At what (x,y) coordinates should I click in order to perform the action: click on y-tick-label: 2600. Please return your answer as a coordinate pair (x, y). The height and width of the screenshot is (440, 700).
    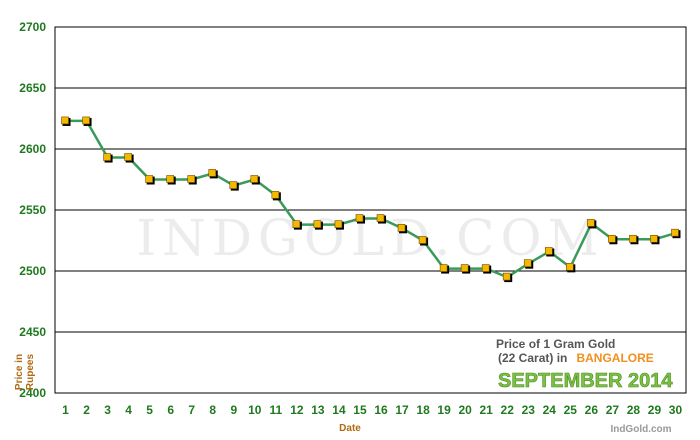
    Looking at the image, I should click on (32, 149).